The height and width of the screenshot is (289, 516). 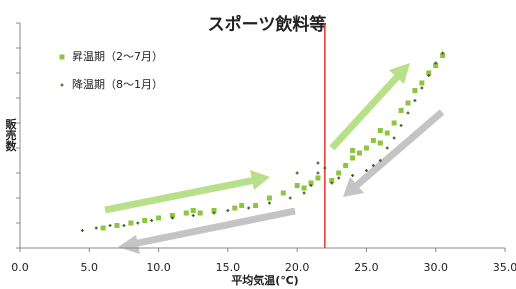 What do you see at coordinates (117, 84) in the screenshot?
I see `legend-label: 降温期（8～1月）` at bounding box center [117, 84].